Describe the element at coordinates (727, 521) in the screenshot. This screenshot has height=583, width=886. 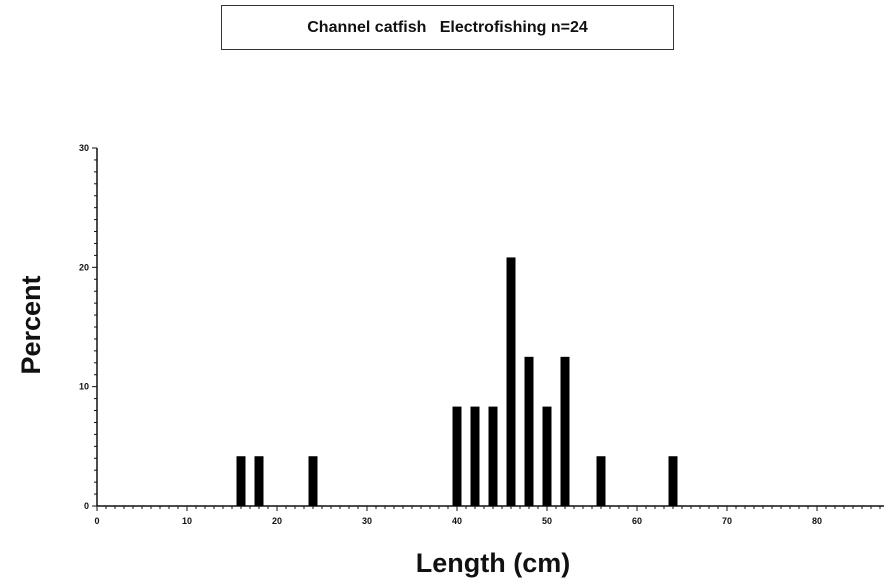
I see `x-tick-label: 70` at that location.